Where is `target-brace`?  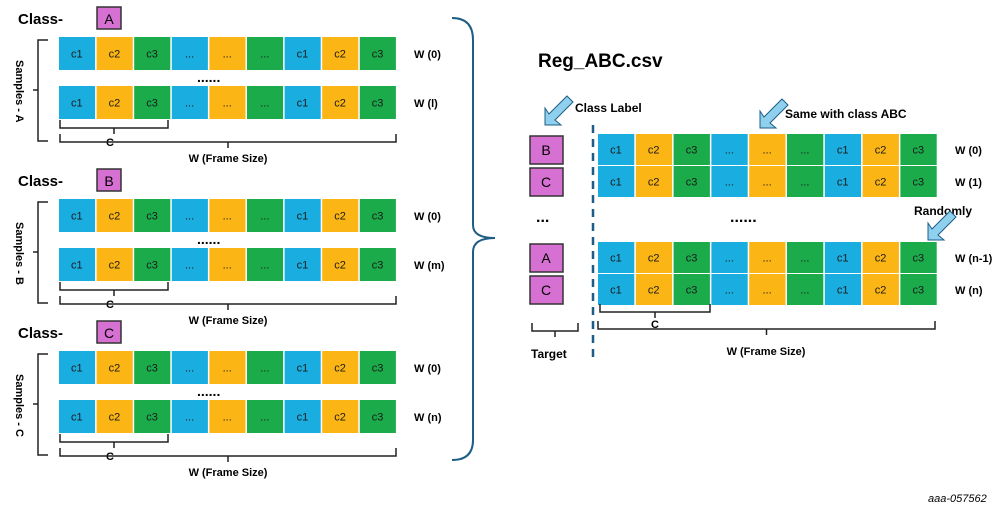
target-brace is located at coordinates (555, 330).